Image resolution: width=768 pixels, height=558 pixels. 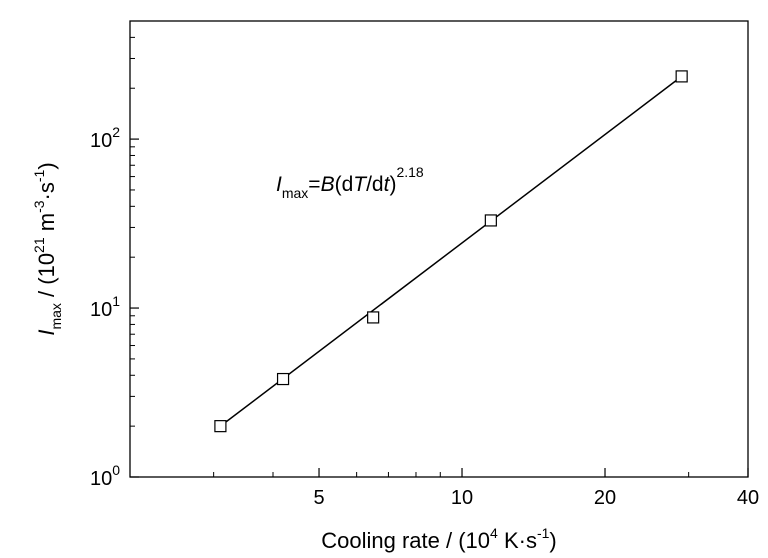 I want to click on x-tick-labels: 5 10 20 40, so click(x=536, y=498).